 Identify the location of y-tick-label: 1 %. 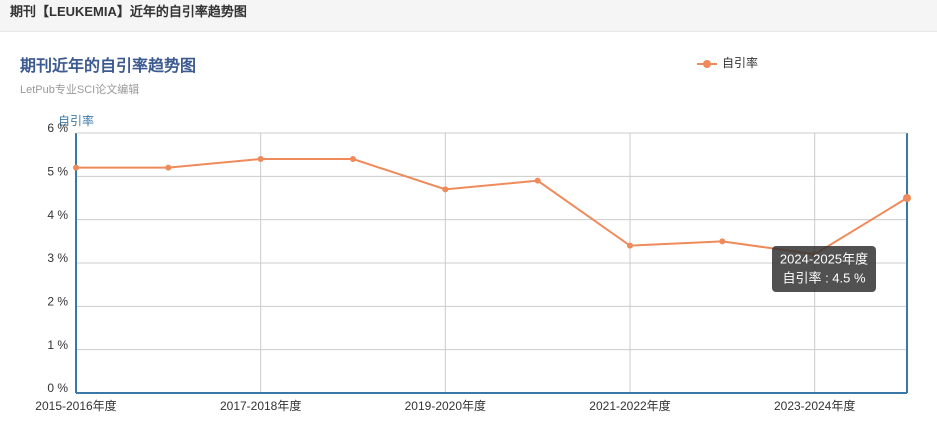
(57, 345).